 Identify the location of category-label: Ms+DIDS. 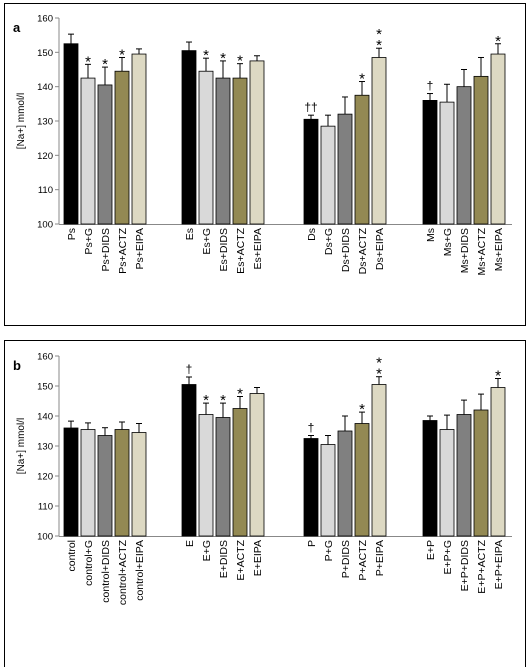
(465, 250).